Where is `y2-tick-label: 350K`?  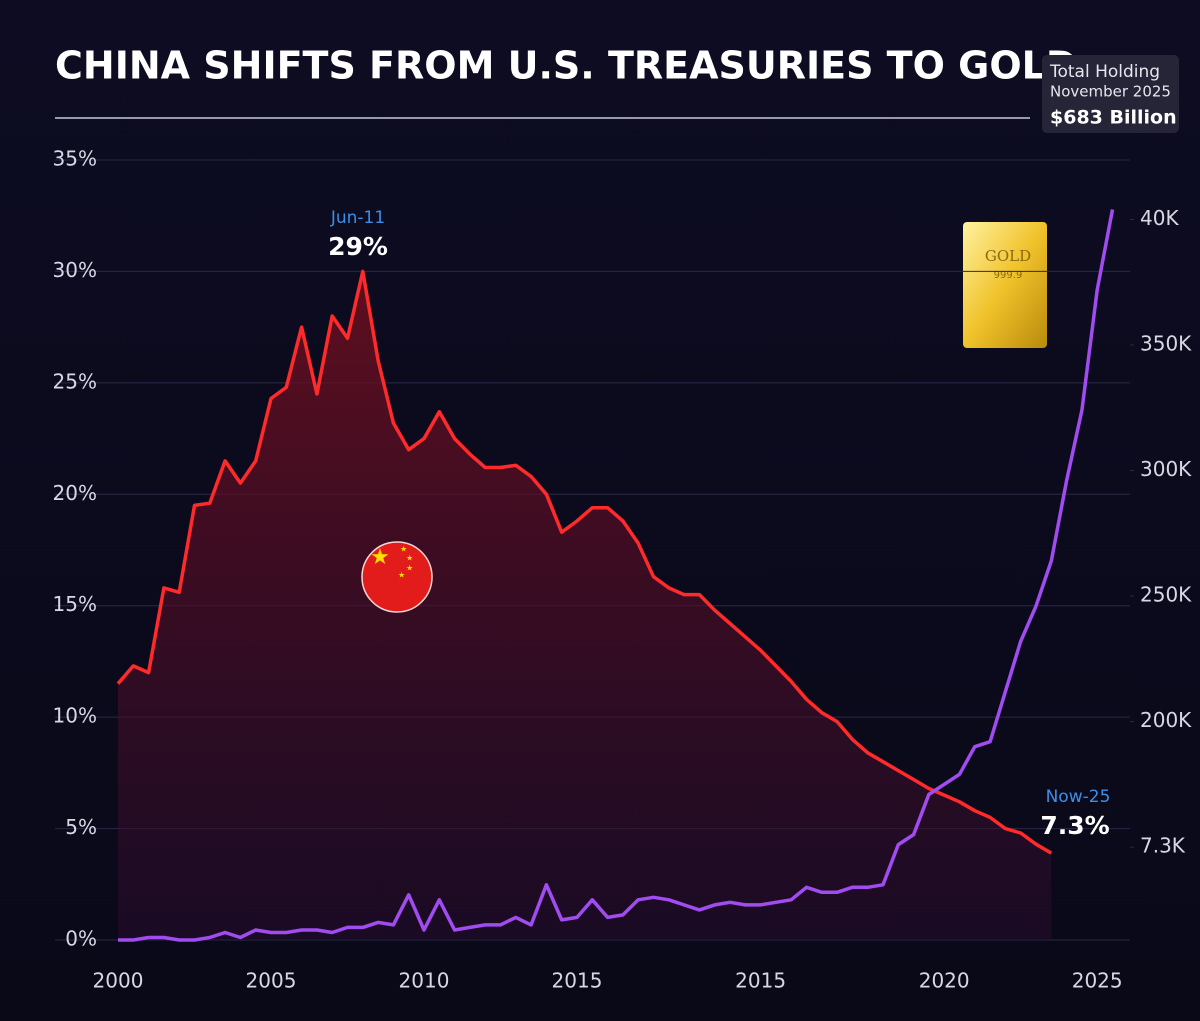
y2-tick-label: 350K is located at coordinates (1166, 344).